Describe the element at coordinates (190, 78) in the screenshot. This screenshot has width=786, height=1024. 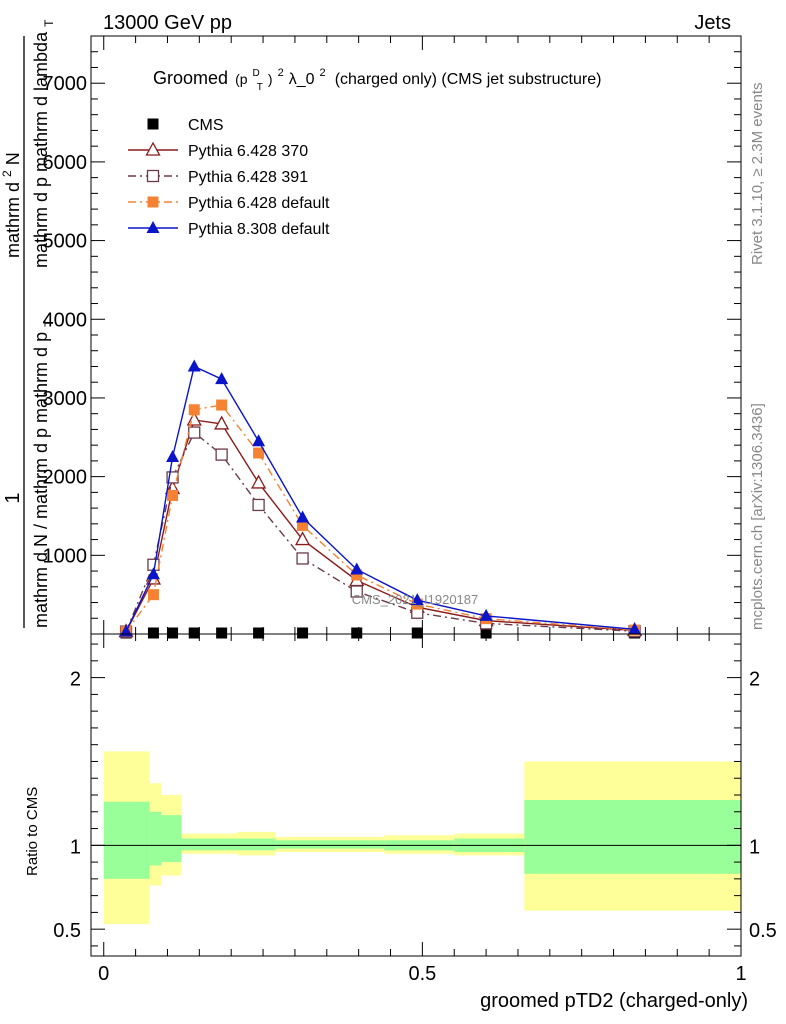
I see `title-prefix: Groomed` at that location.